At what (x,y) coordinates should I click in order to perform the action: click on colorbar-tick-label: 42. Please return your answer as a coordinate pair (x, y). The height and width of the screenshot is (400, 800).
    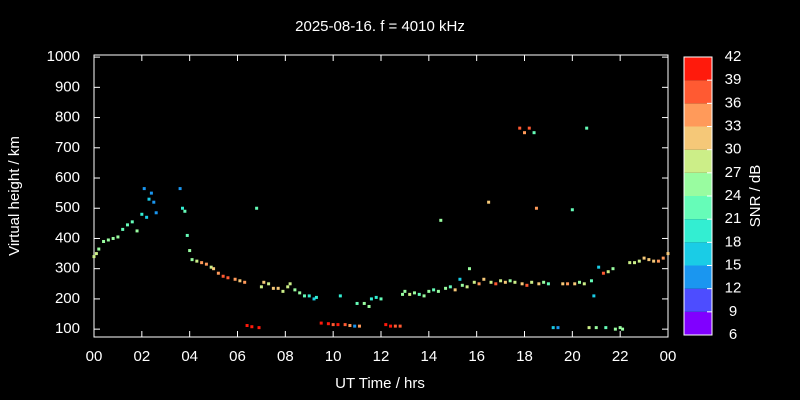
    Looking at the image, I should click on (733, 56).